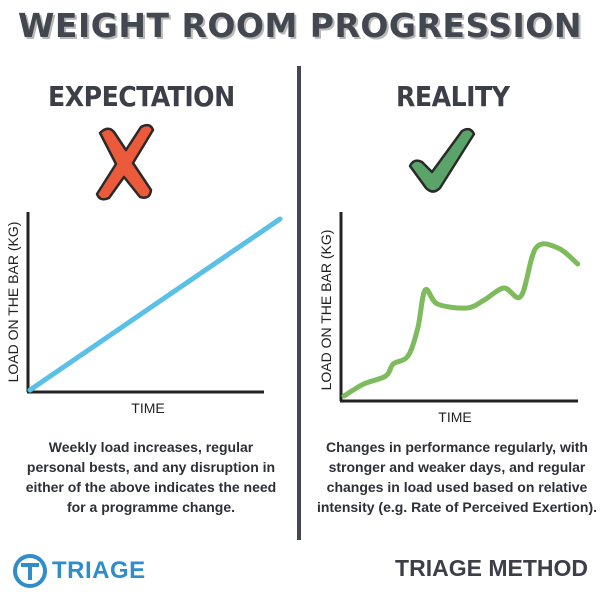  Describe the element at coordinates (454, 417) in the screenshot. I see `right-x-axis-label: TIME` at that location.